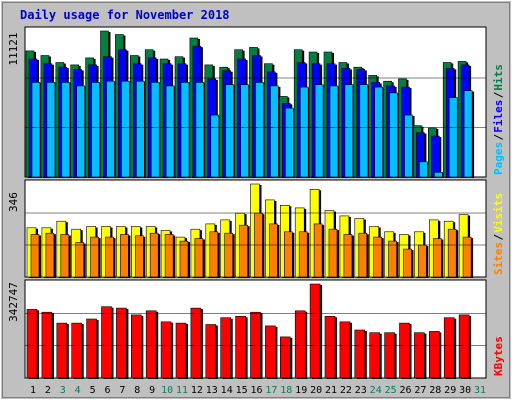  I want to click on day-label-26: 26, so click(405, 390).